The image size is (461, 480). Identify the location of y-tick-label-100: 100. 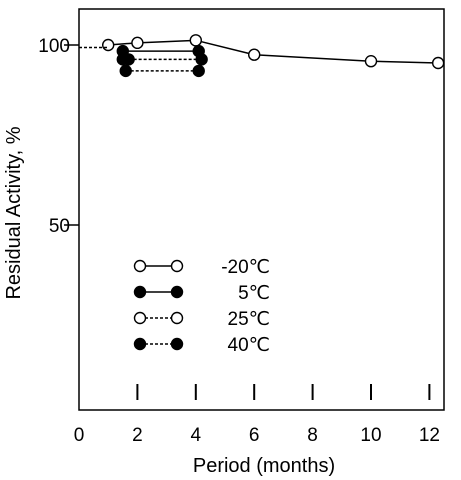
(54, 46).